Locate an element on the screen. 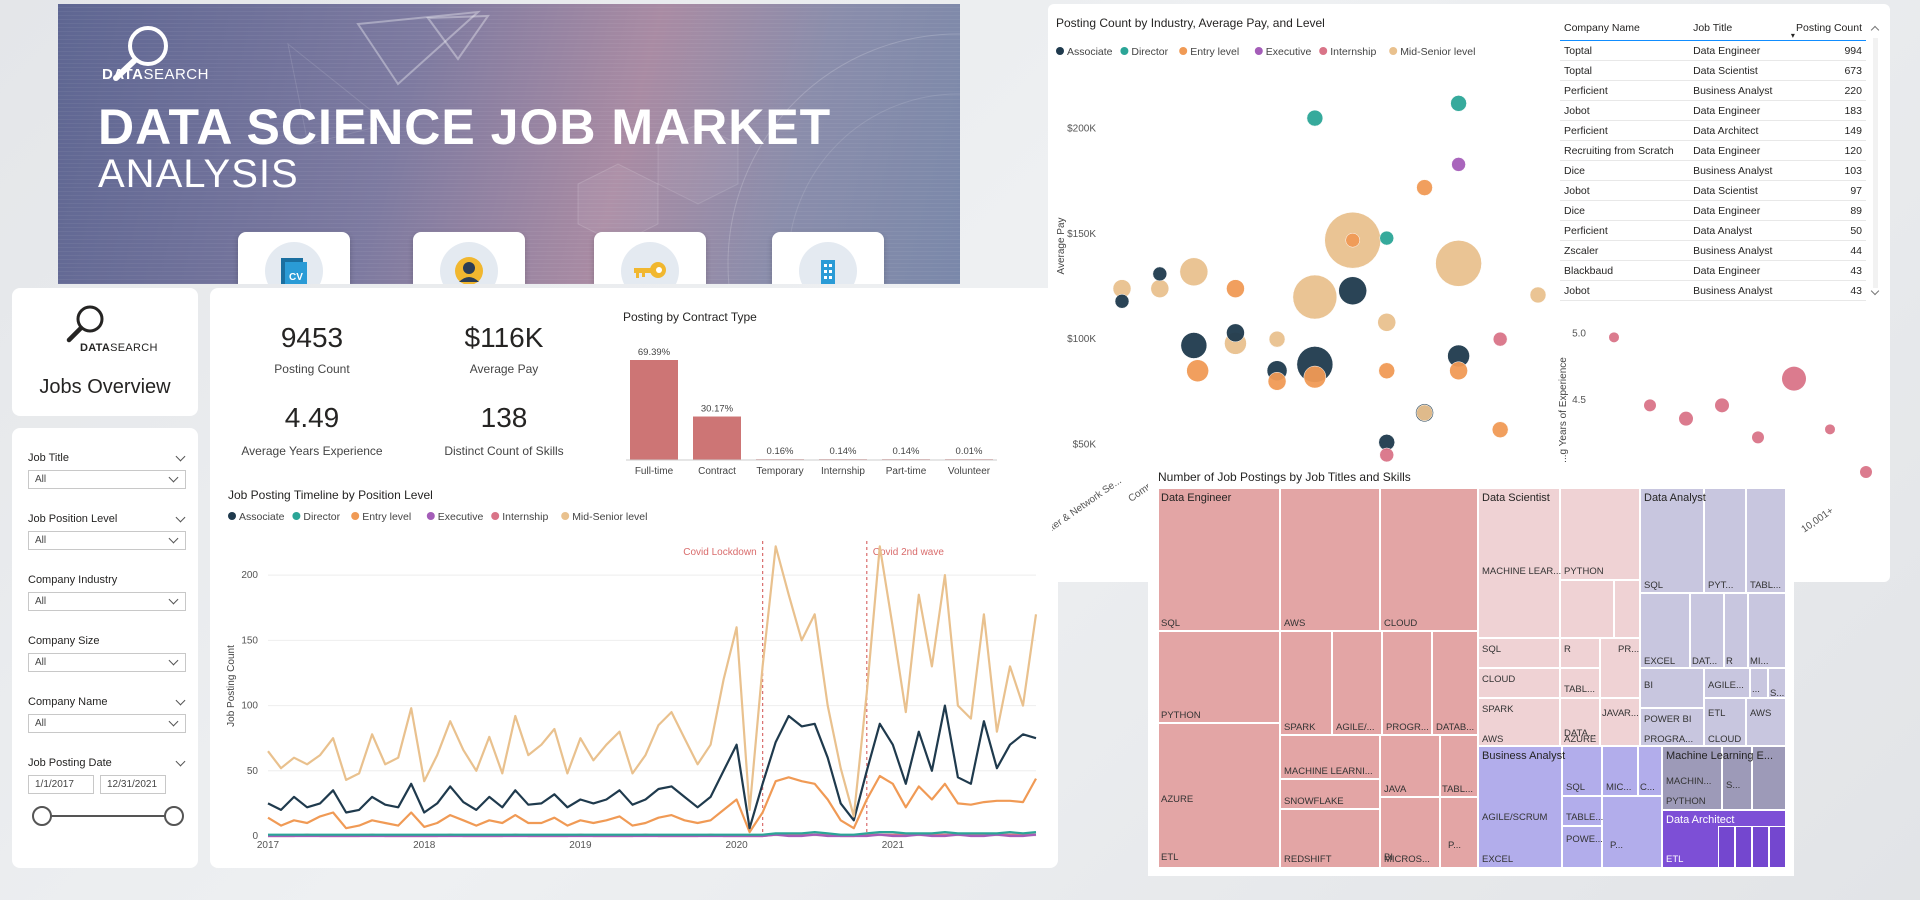 Image resolution: width=1920 pixels, height=900 pixels. table-row: Jobot Business Analyst 43 is located at coordinates (1713, 290).